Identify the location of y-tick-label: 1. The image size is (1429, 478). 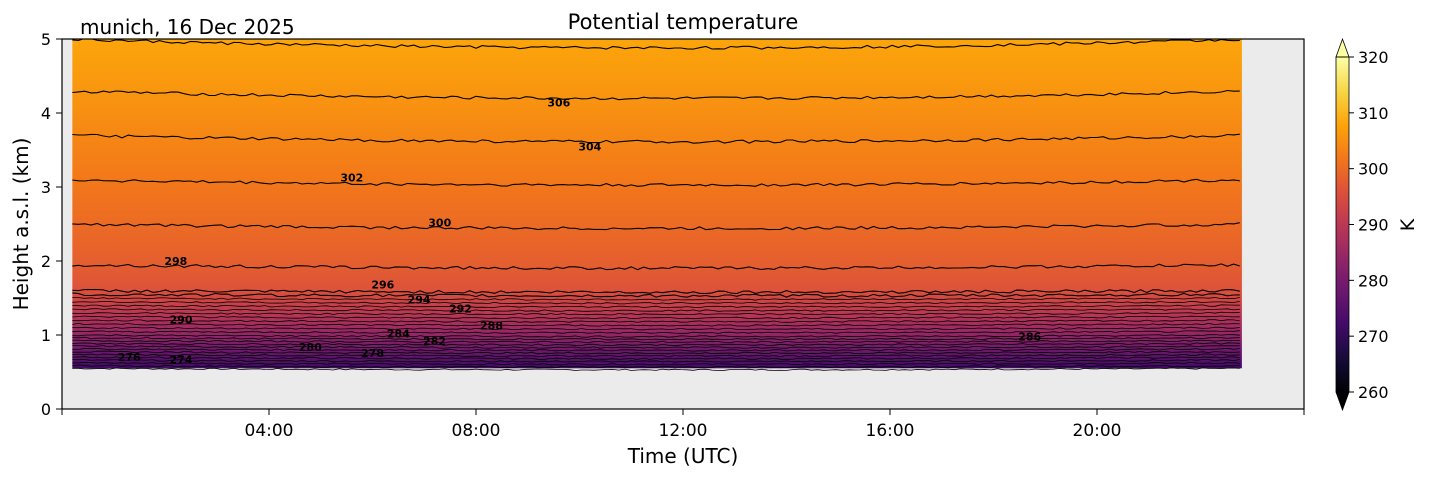
(46, 335).